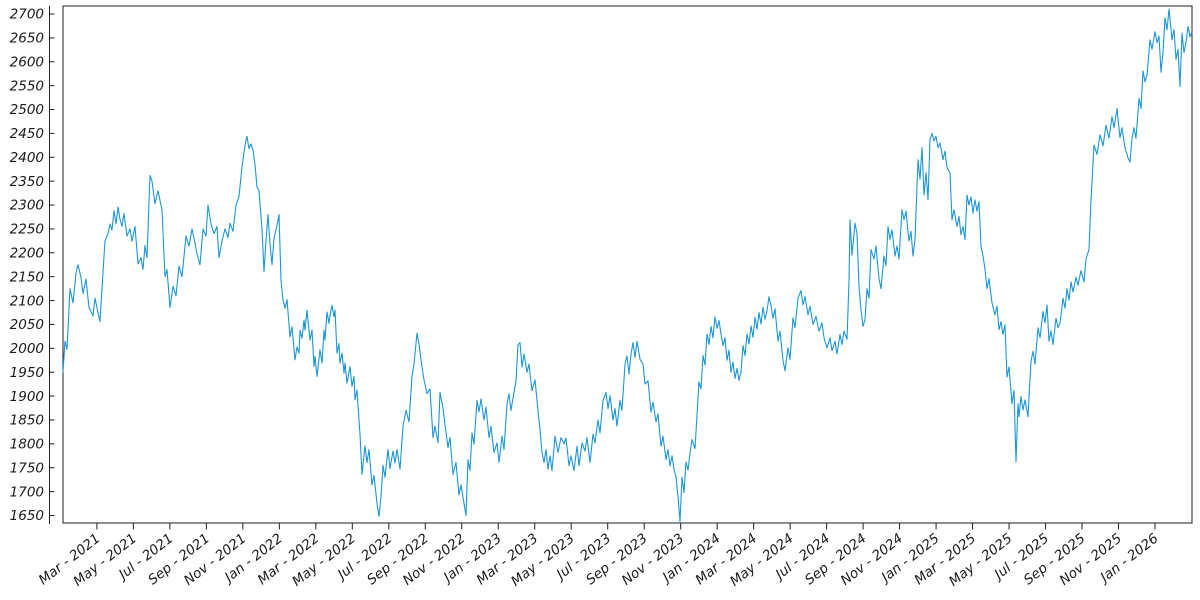  What do you see at coordinates (27, 86) in the screenshot?
I see `y-tick-label: 2550` at bounding box center [27, 86].